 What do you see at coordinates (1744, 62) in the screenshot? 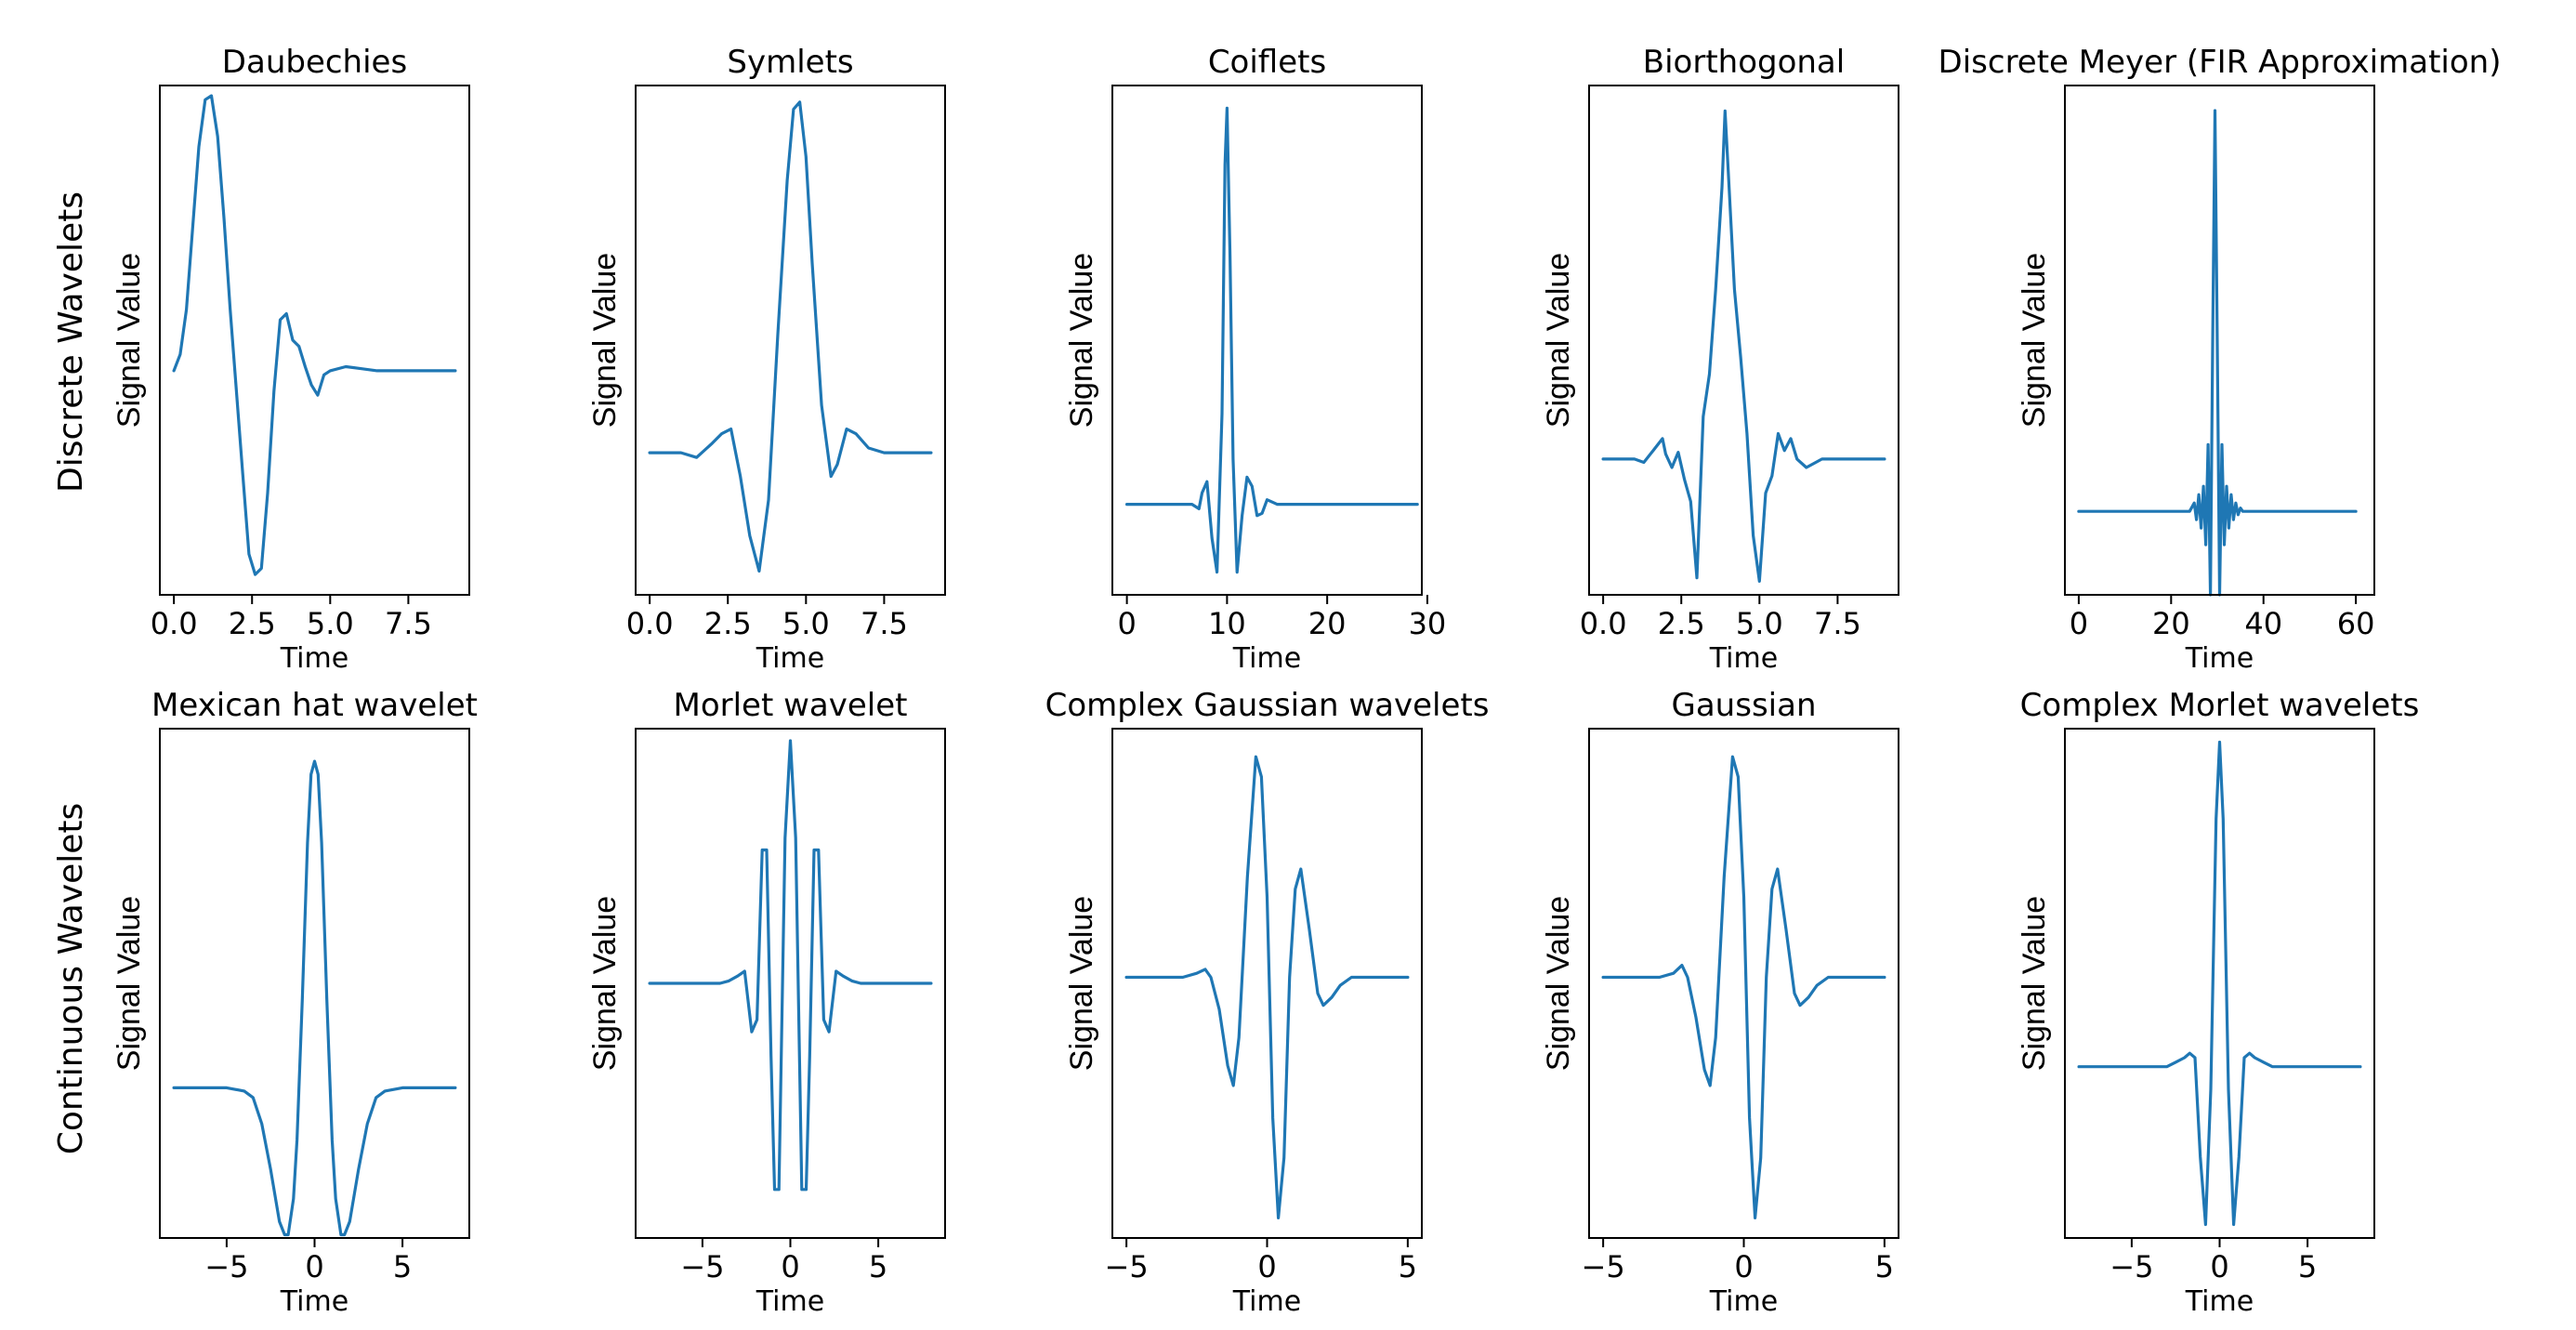
I see `subplot-title: Biorthogonal` at bounding box center [1744, 62].